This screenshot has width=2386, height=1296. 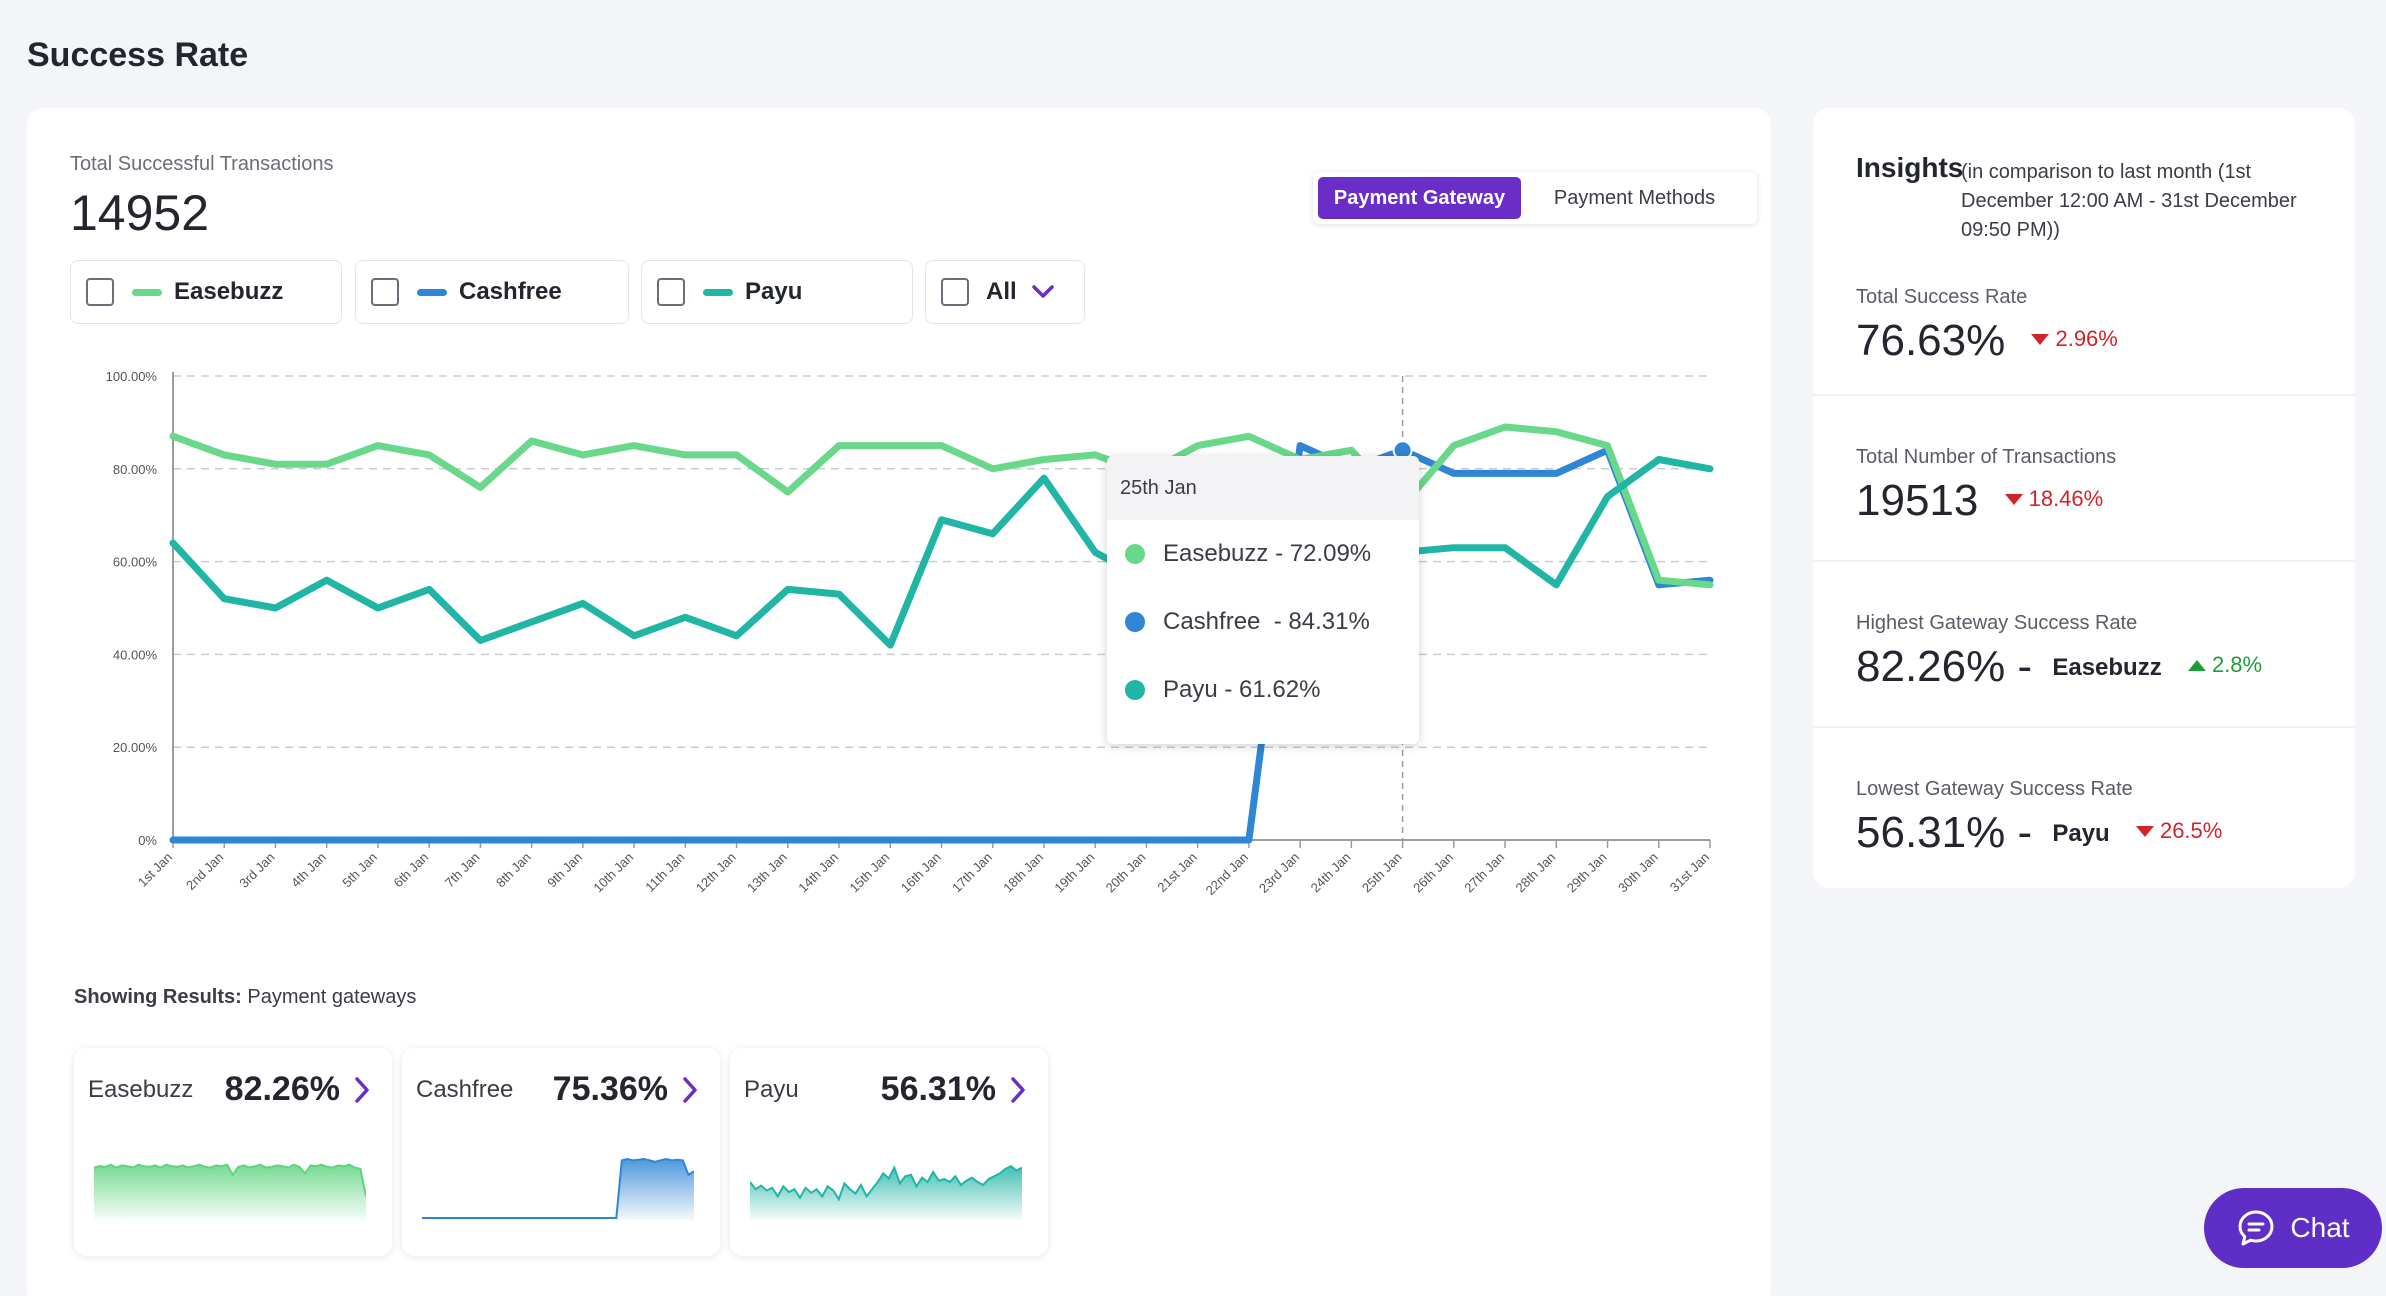 What do you see at coordinates (1042, 291) in the screenshot?
I see `chevron-down-icon` at bounding box center [1042, 291].